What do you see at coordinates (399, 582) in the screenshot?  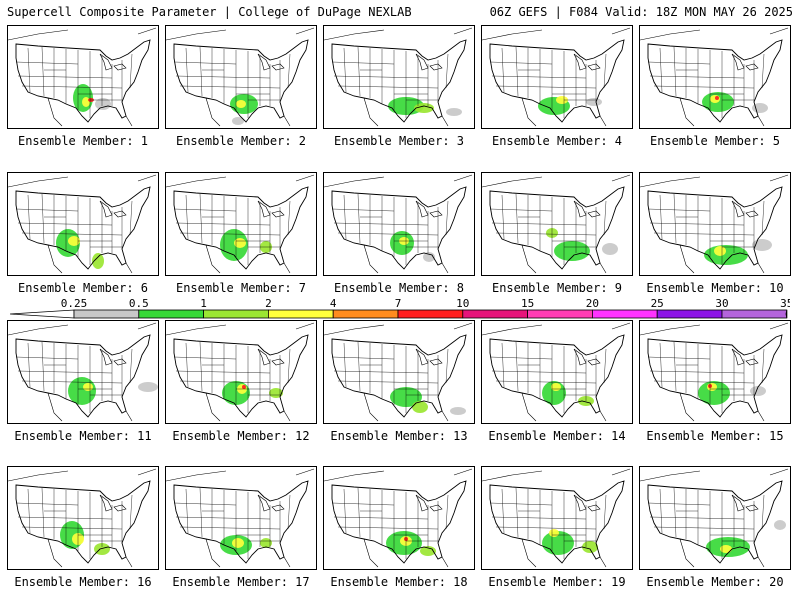 I see `ensemble-member-label: Ensemble Member: 18` at bounding box center [399, 582].